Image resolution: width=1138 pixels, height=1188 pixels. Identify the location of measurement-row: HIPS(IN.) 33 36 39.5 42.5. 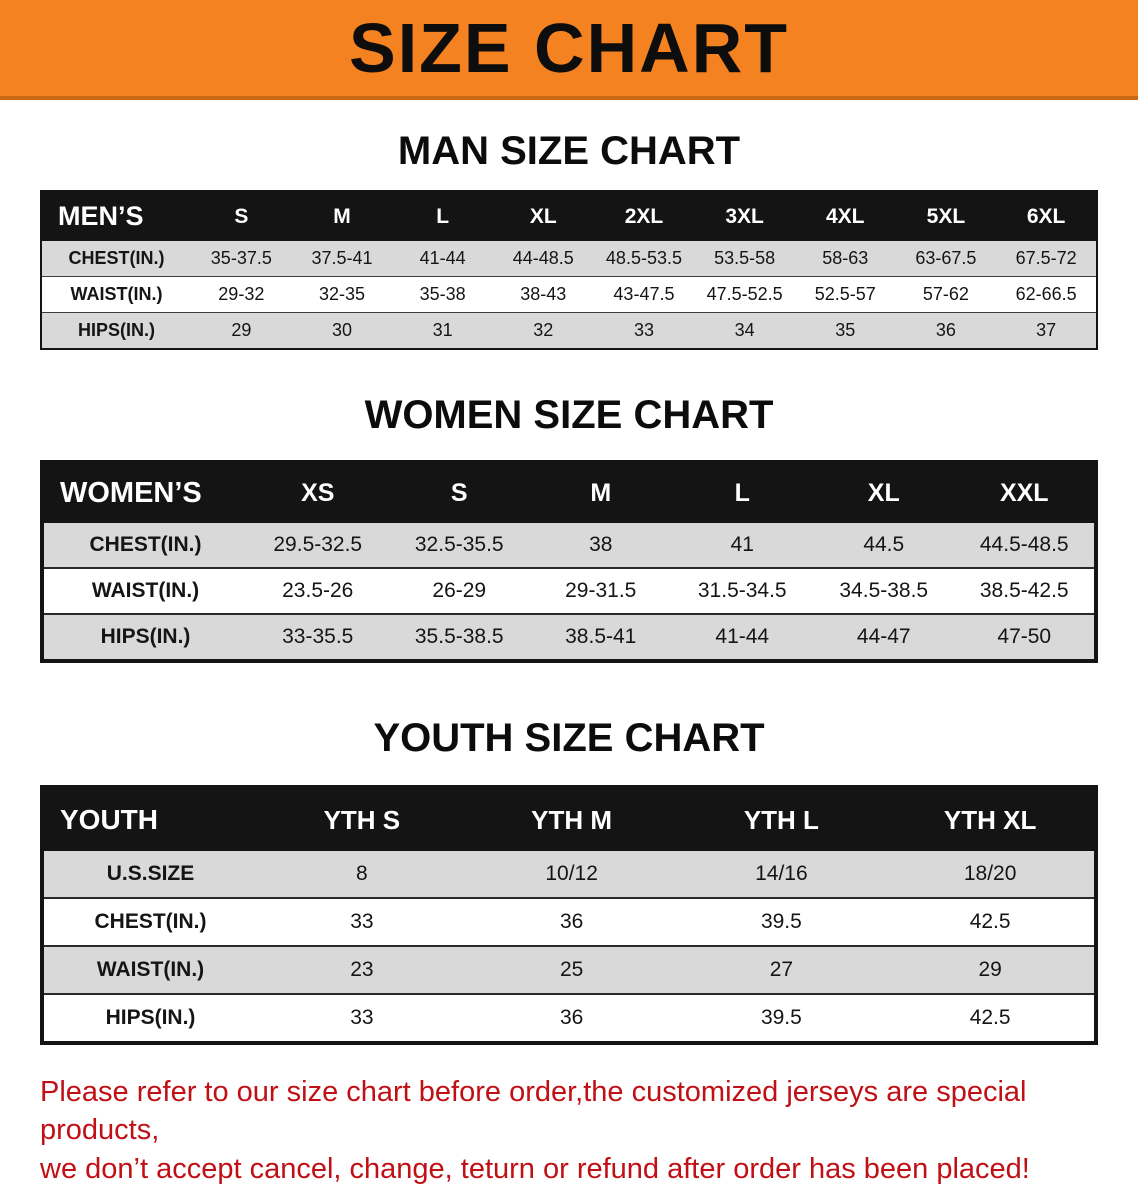
(569, 1018).